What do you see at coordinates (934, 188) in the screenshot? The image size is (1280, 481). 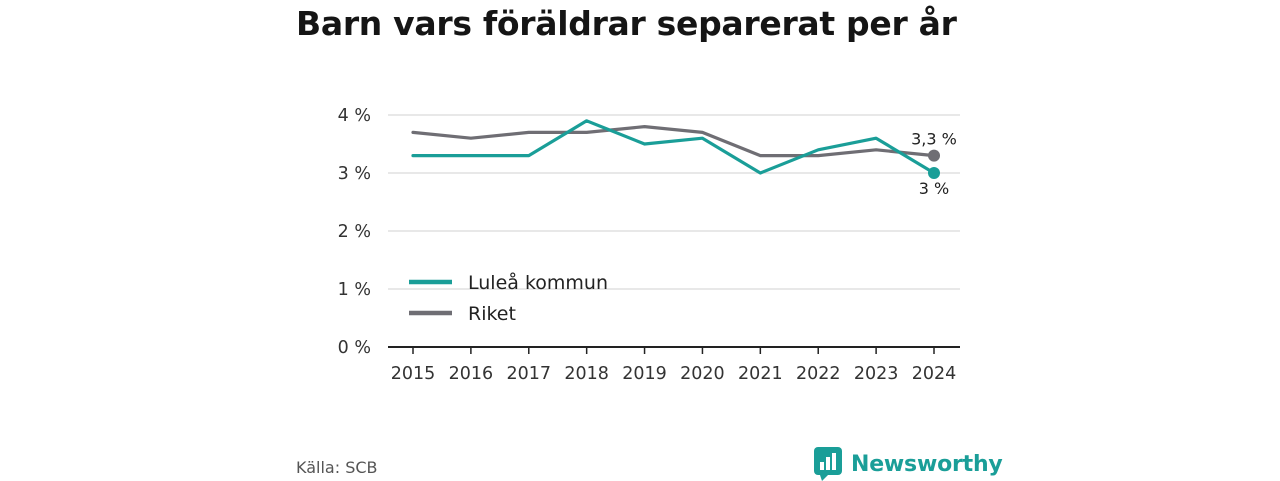 I see `series-end-label: 3 %` at bounding box center [934, 188].